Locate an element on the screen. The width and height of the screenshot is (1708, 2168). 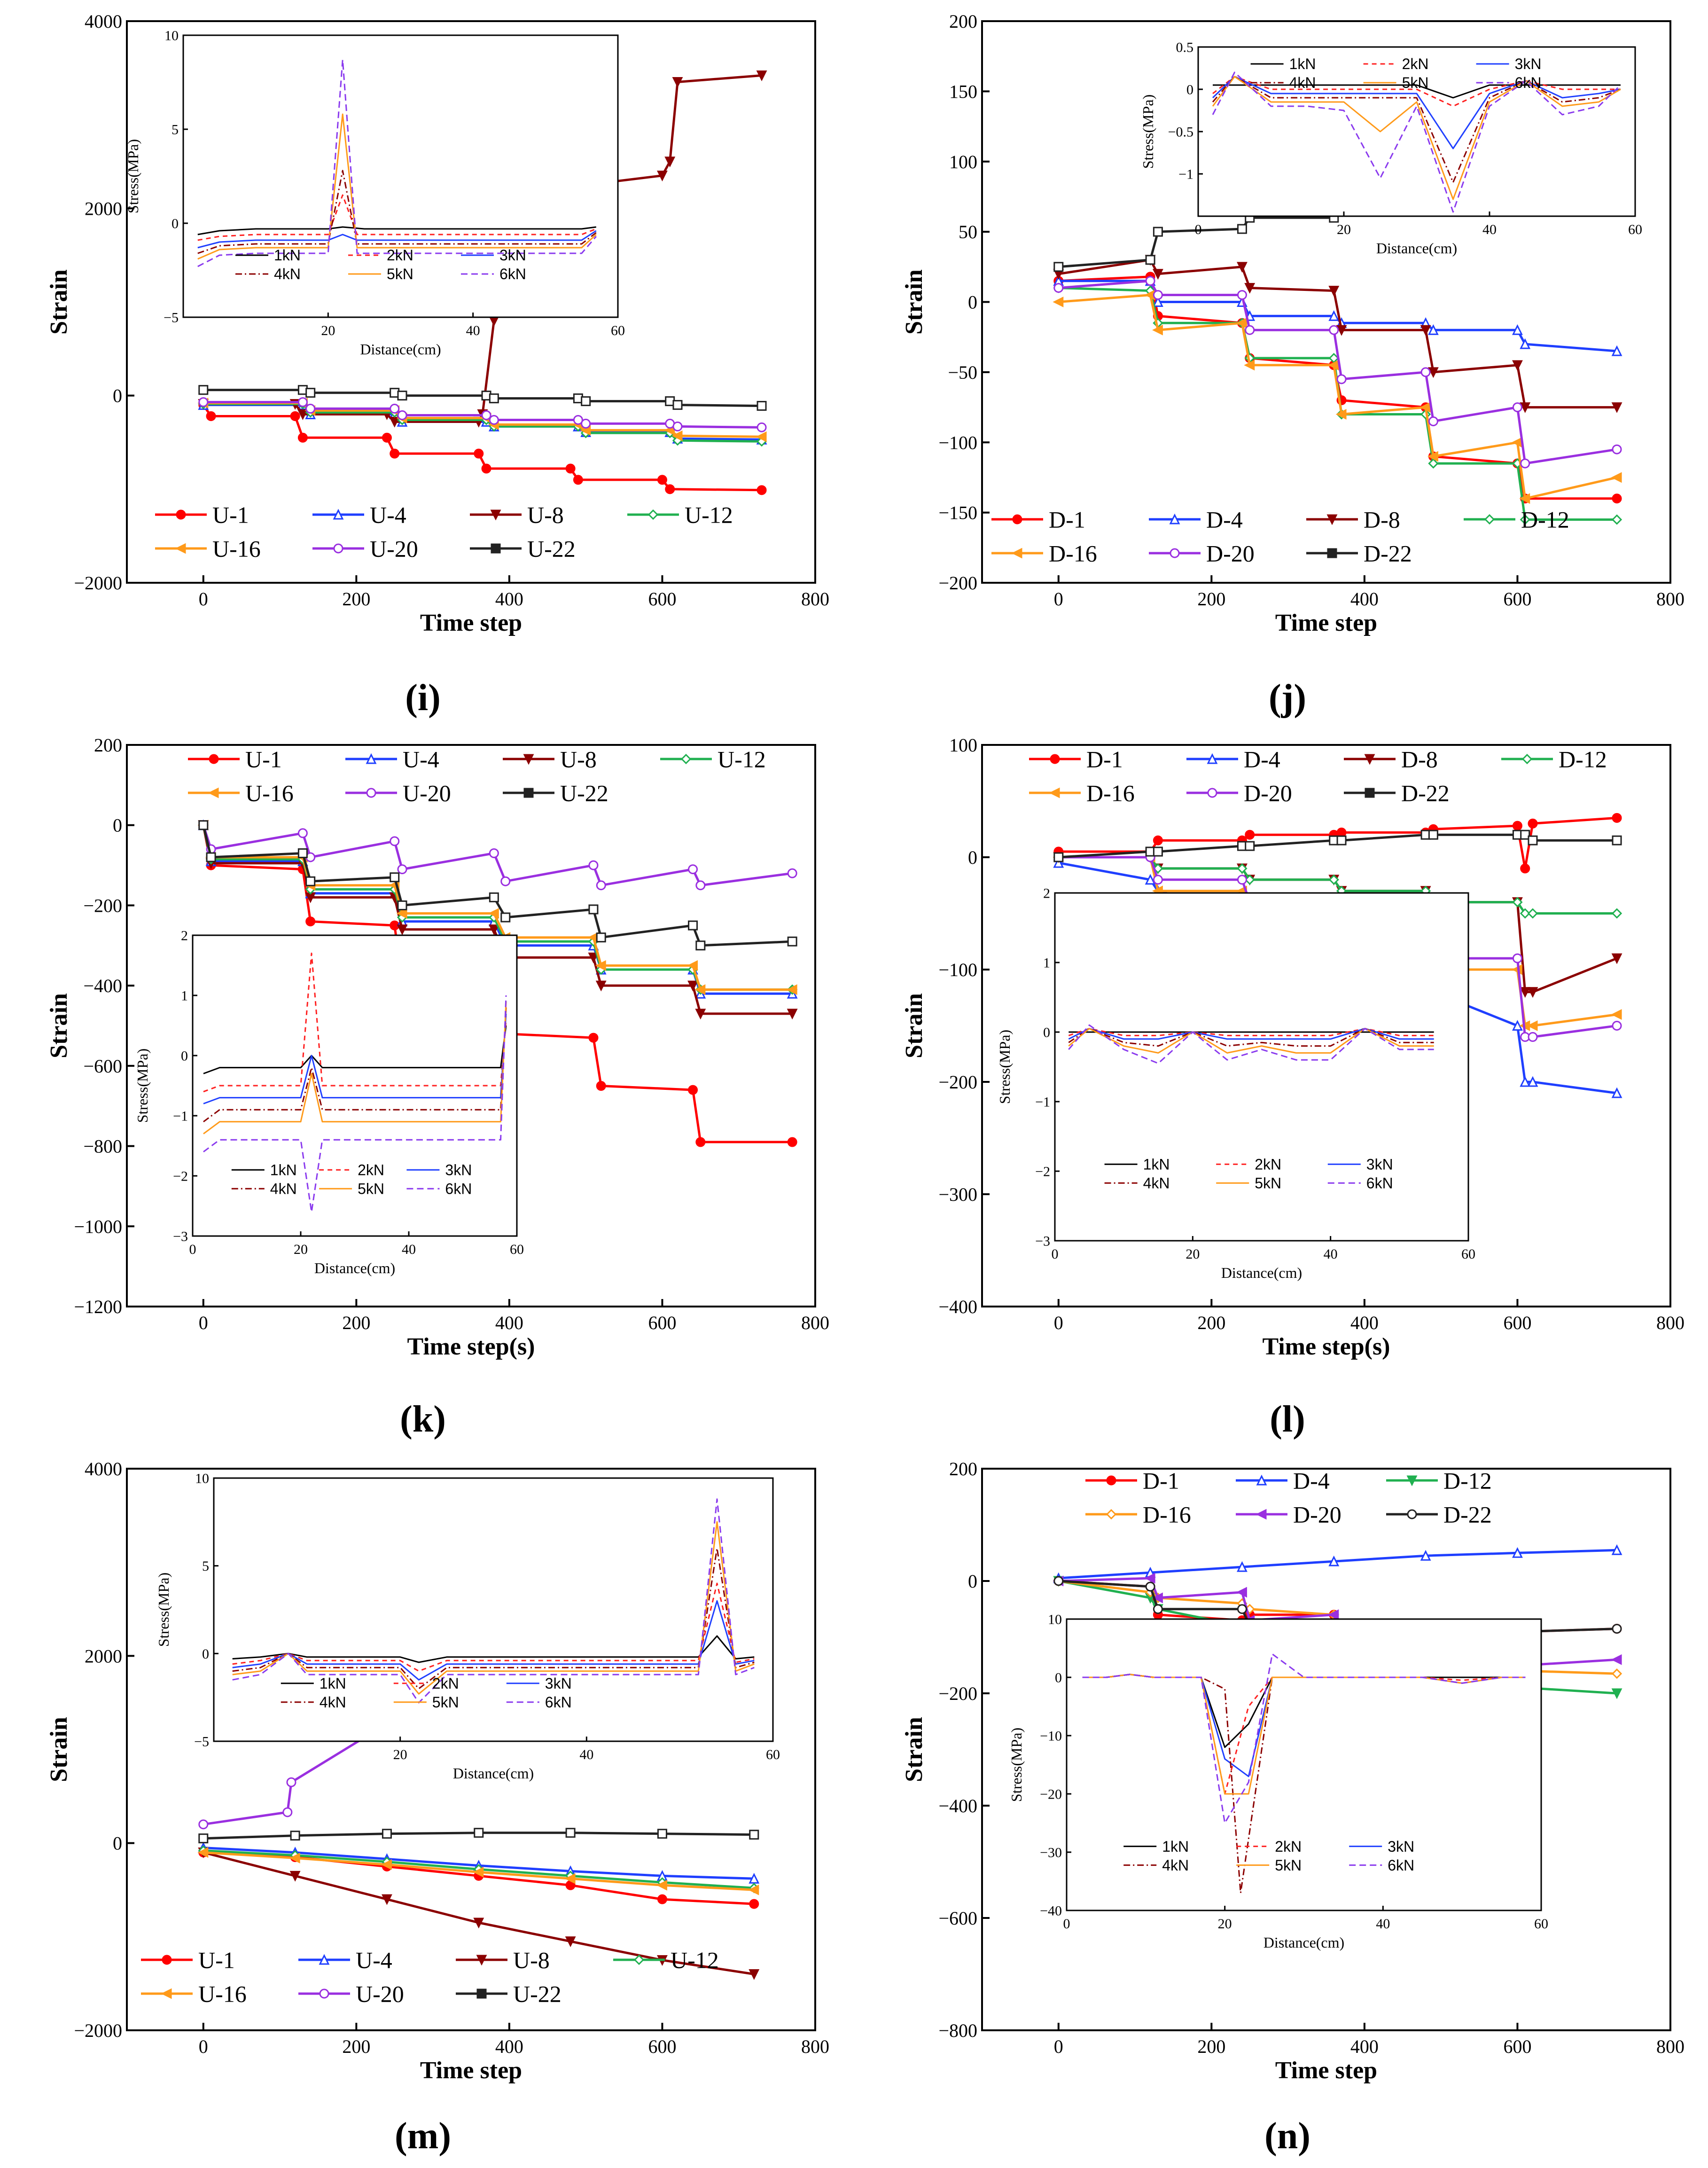
main-y-tick-label: 100 is located at coordinates (963, 161).